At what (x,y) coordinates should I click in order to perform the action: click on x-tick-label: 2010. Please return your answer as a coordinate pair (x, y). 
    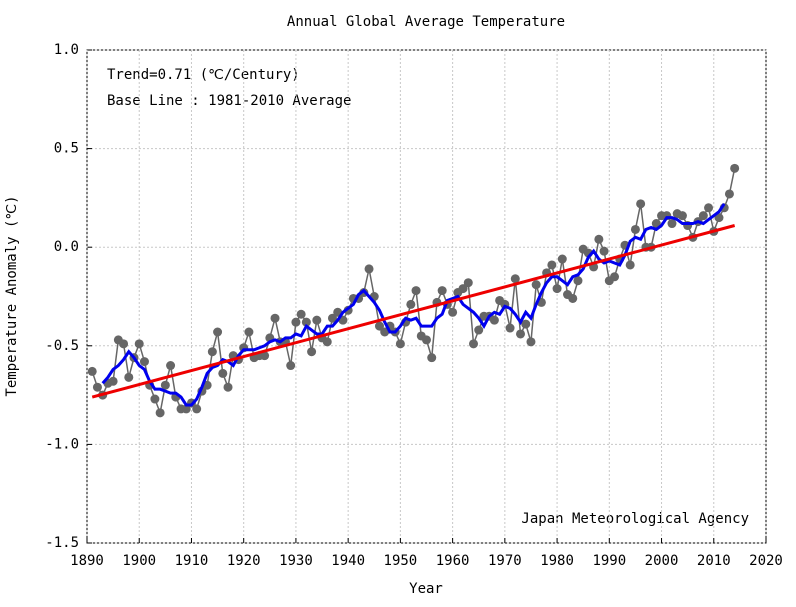
    Looking at the image, I should click on (714, 561).